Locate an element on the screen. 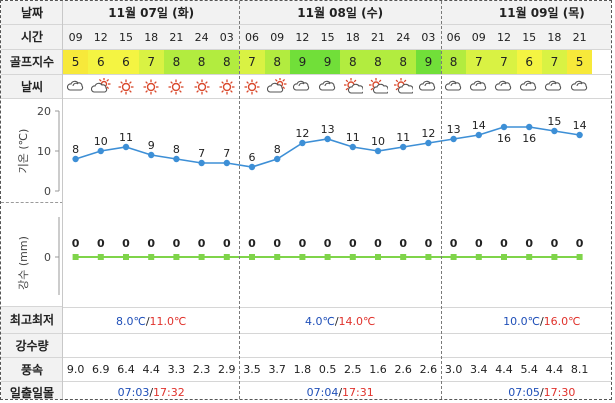 This screenshot has height=403, width=615. wind-speed-cell: 2.5 is located at coordinates (353, 369).